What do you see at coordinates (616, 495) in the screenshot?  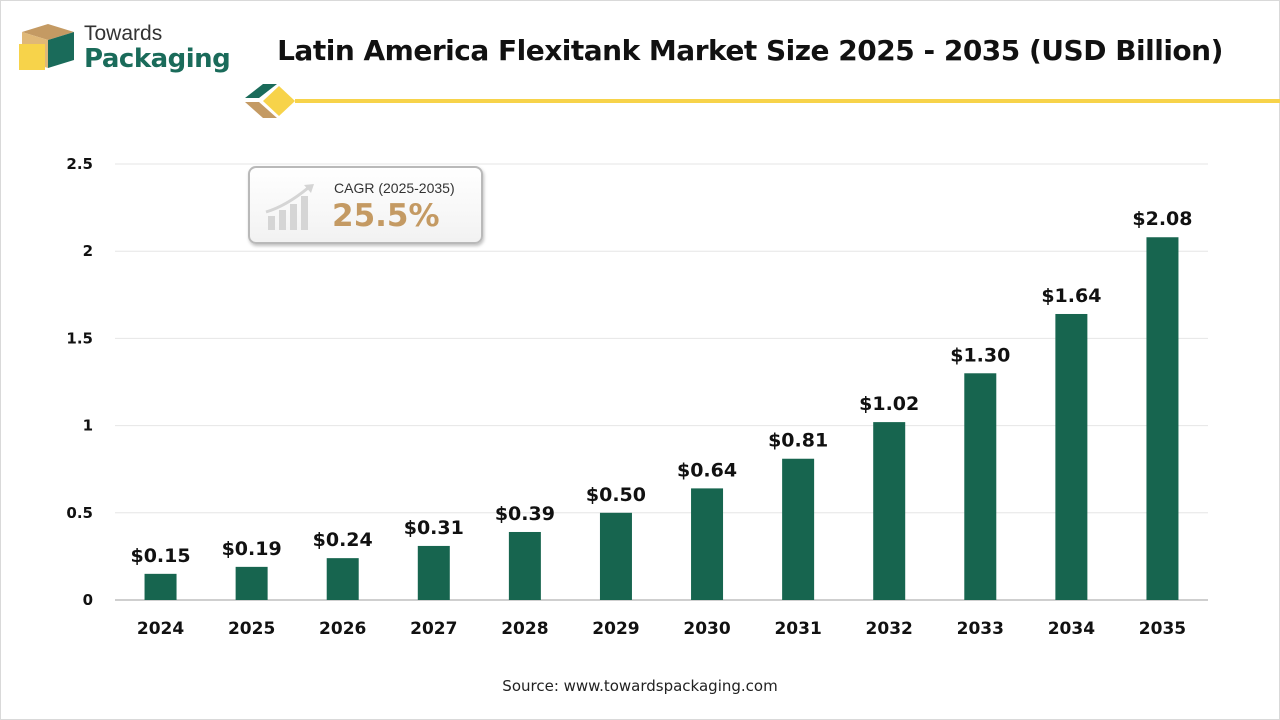 I see `data-label: $0.50` at bounding box center [616, 495].